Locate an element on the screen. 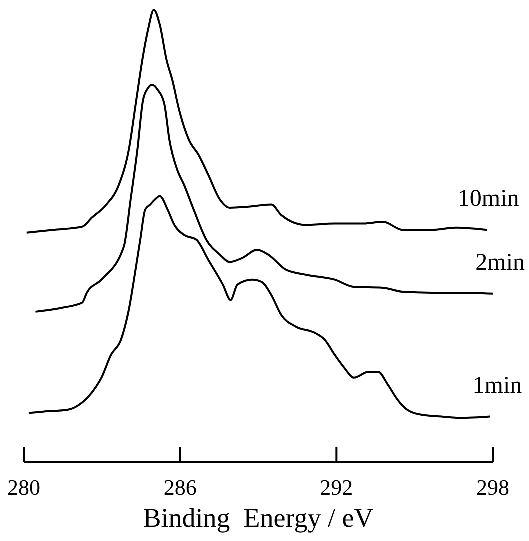  x-tick-label: 298 is located at coordinates (493, 487).